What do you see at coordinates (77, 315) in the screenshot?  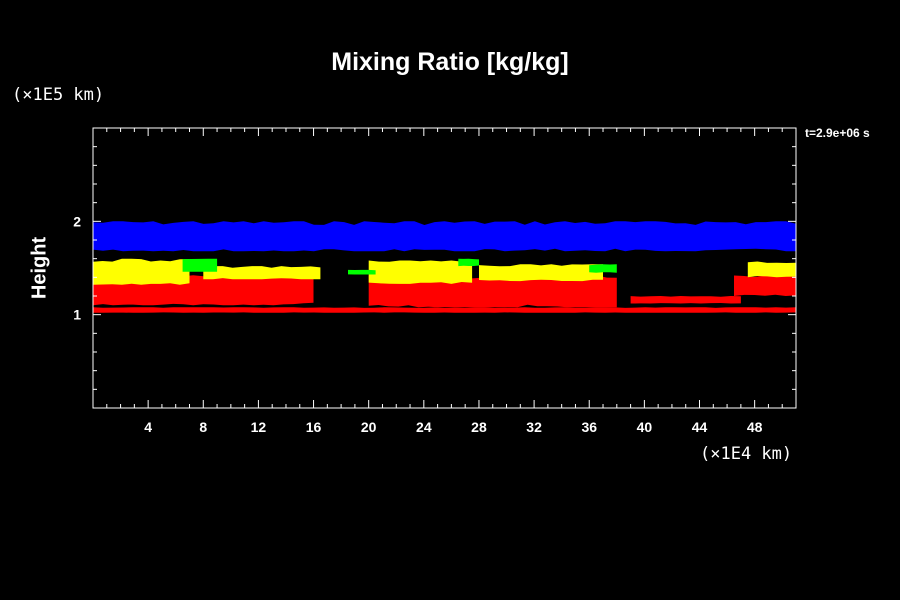 I see `y-tick-label: 1` at bounding box center [77, 315].